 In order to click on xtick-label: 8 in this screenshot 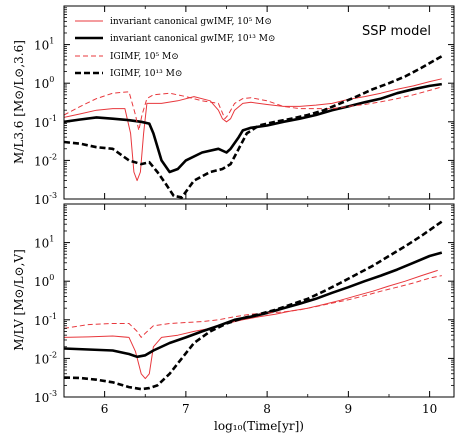, I will do `click(267, 409)`.